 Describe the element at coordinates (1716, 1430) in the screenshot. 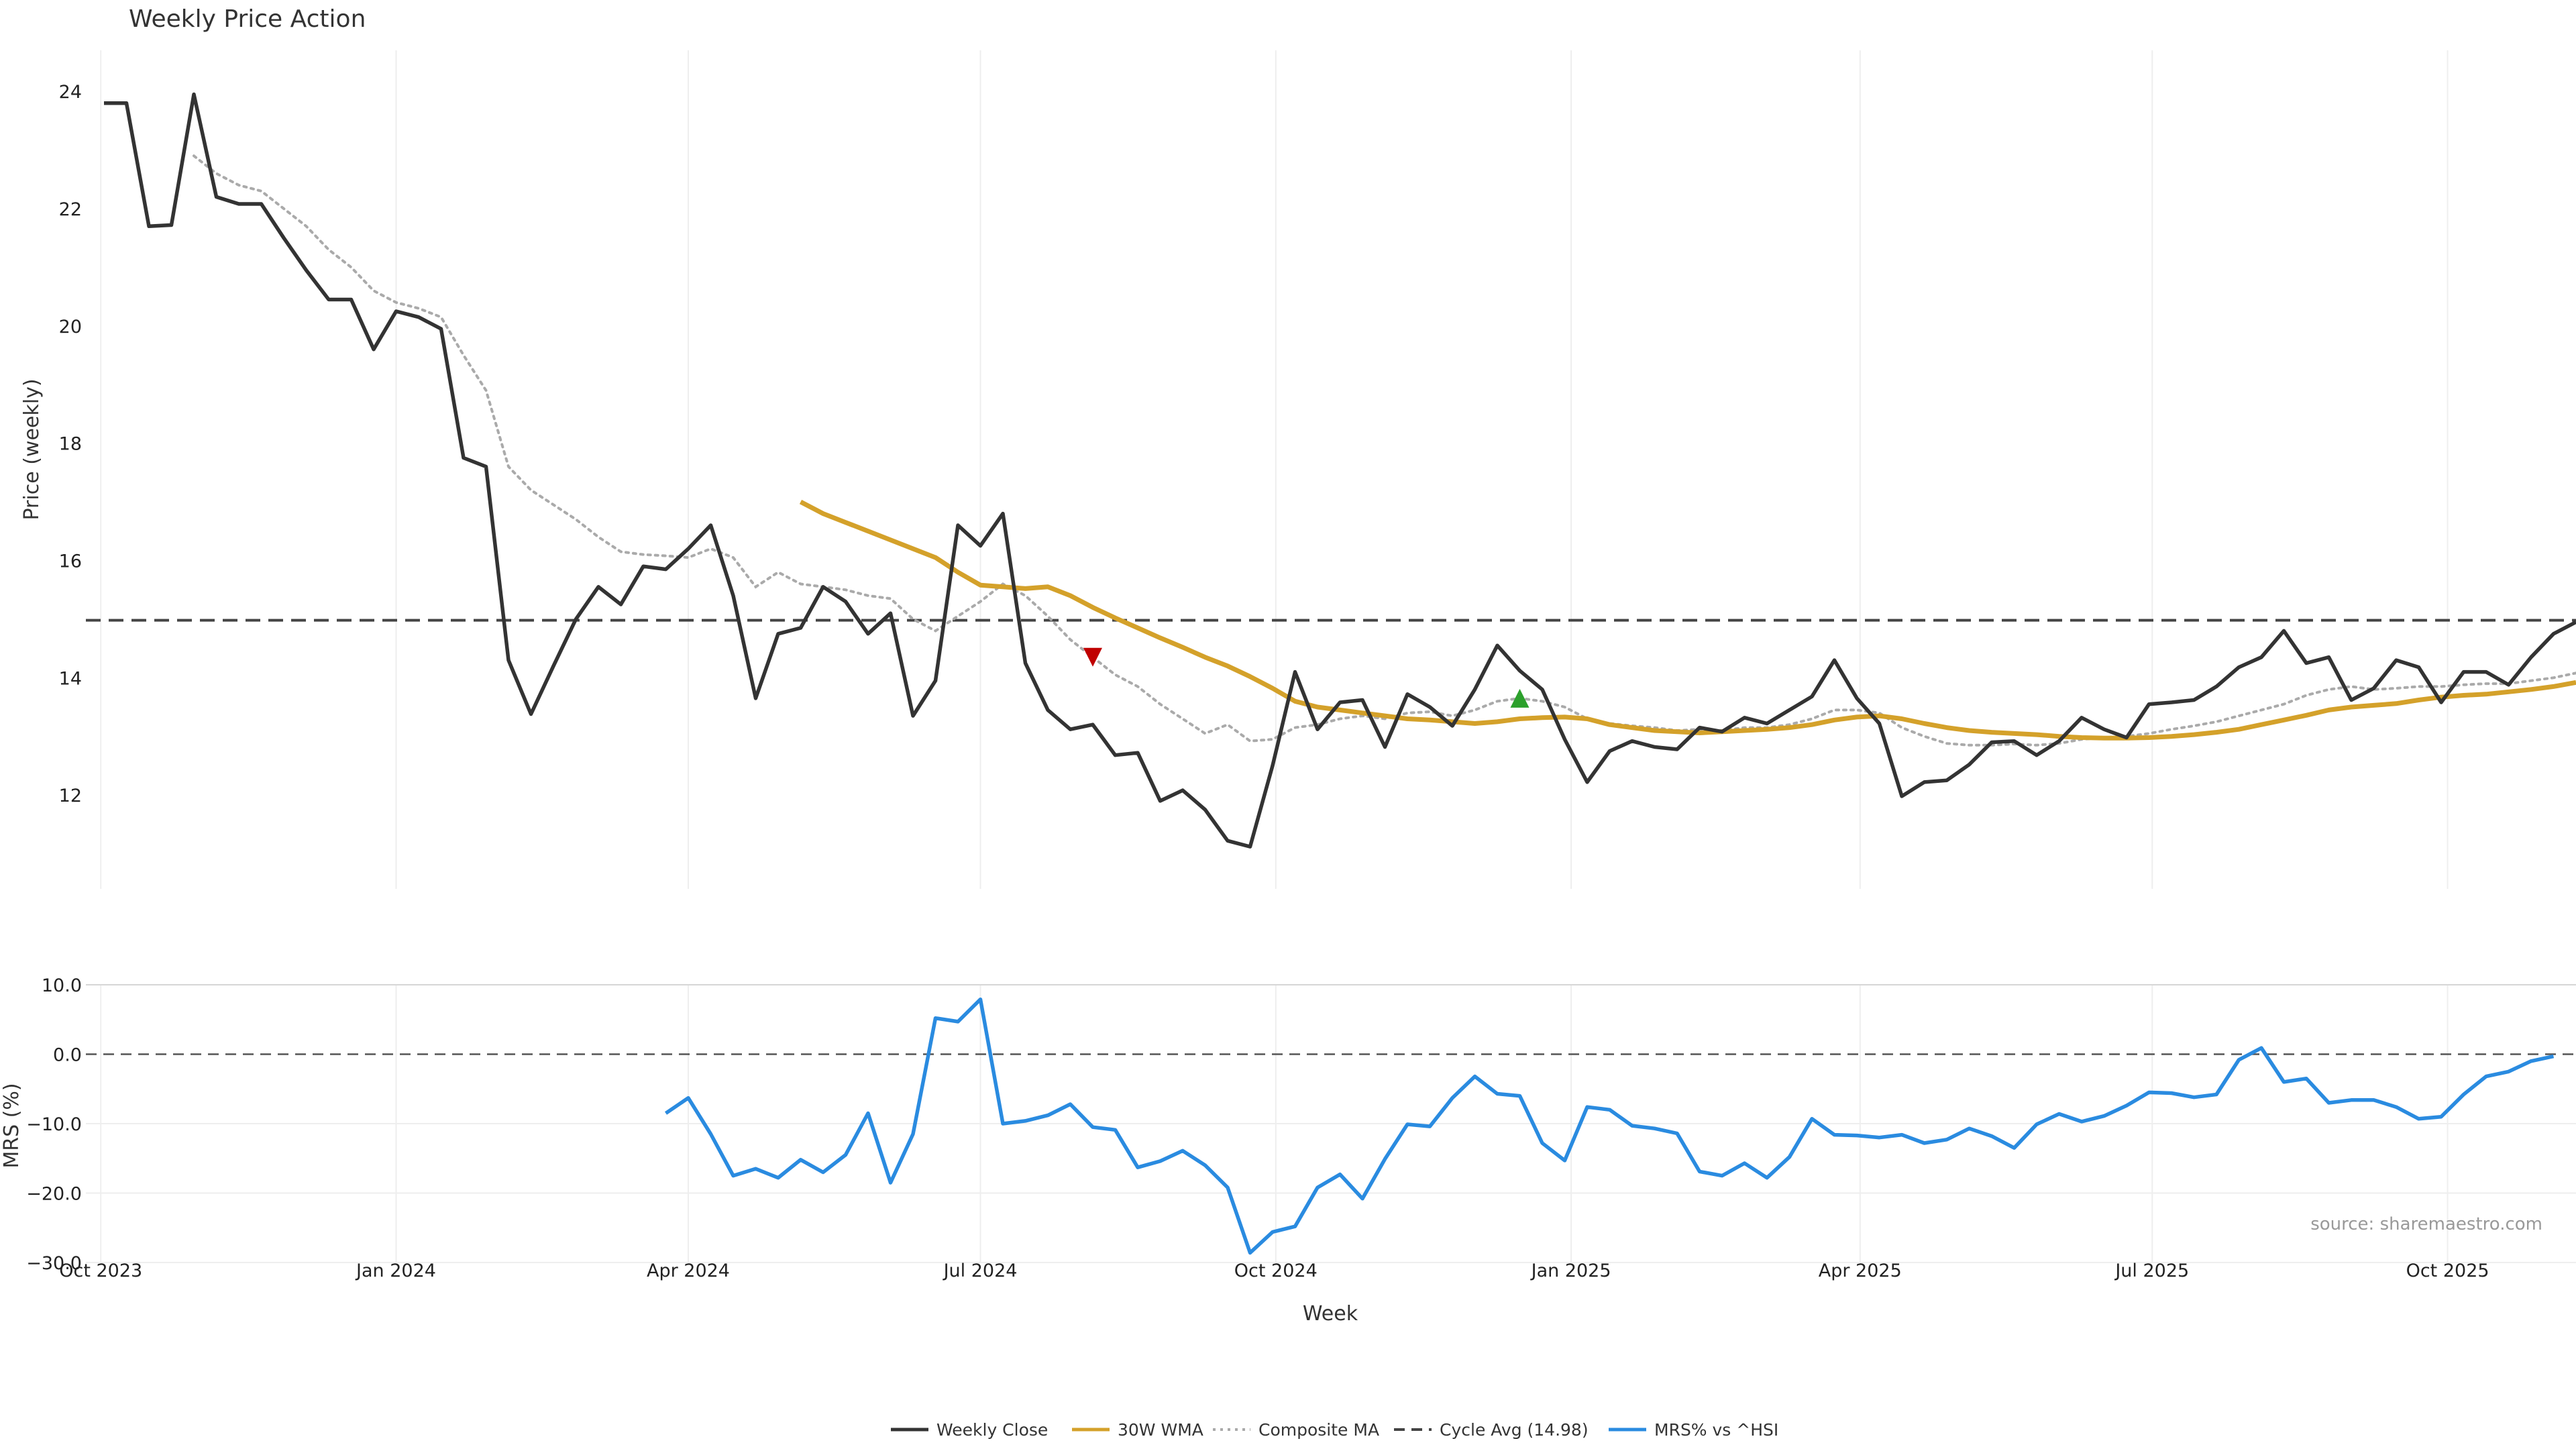

I see `legend-label: MRS% vs ^HSI` at that location.